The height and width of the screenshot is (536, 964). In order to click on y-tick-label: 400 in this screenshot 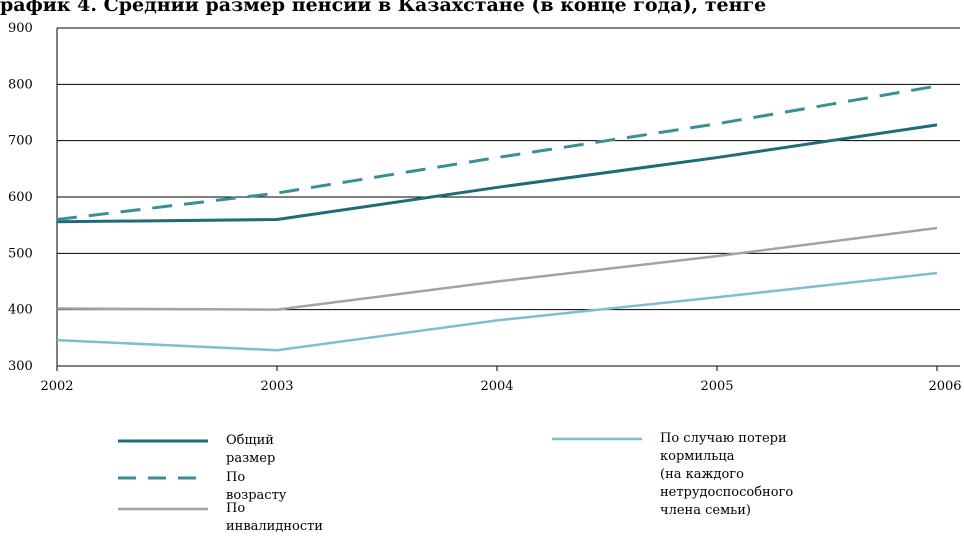, I will do `click(20, 310)`.